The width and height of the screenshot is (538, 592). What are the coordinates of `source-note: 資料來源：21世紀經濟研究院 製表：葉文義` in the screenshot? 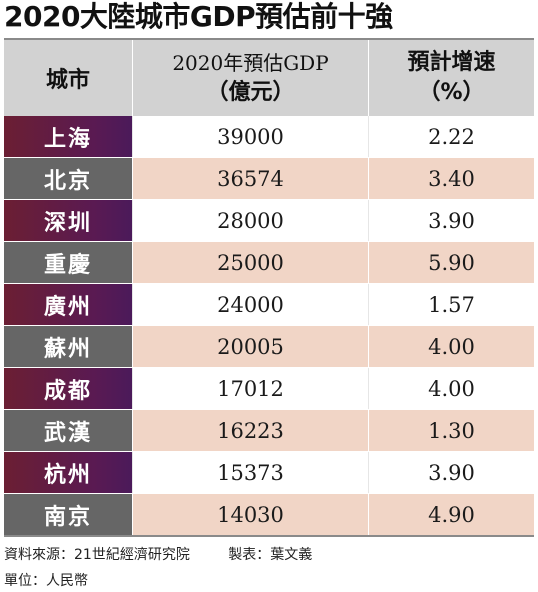 It's located at (158, 554).